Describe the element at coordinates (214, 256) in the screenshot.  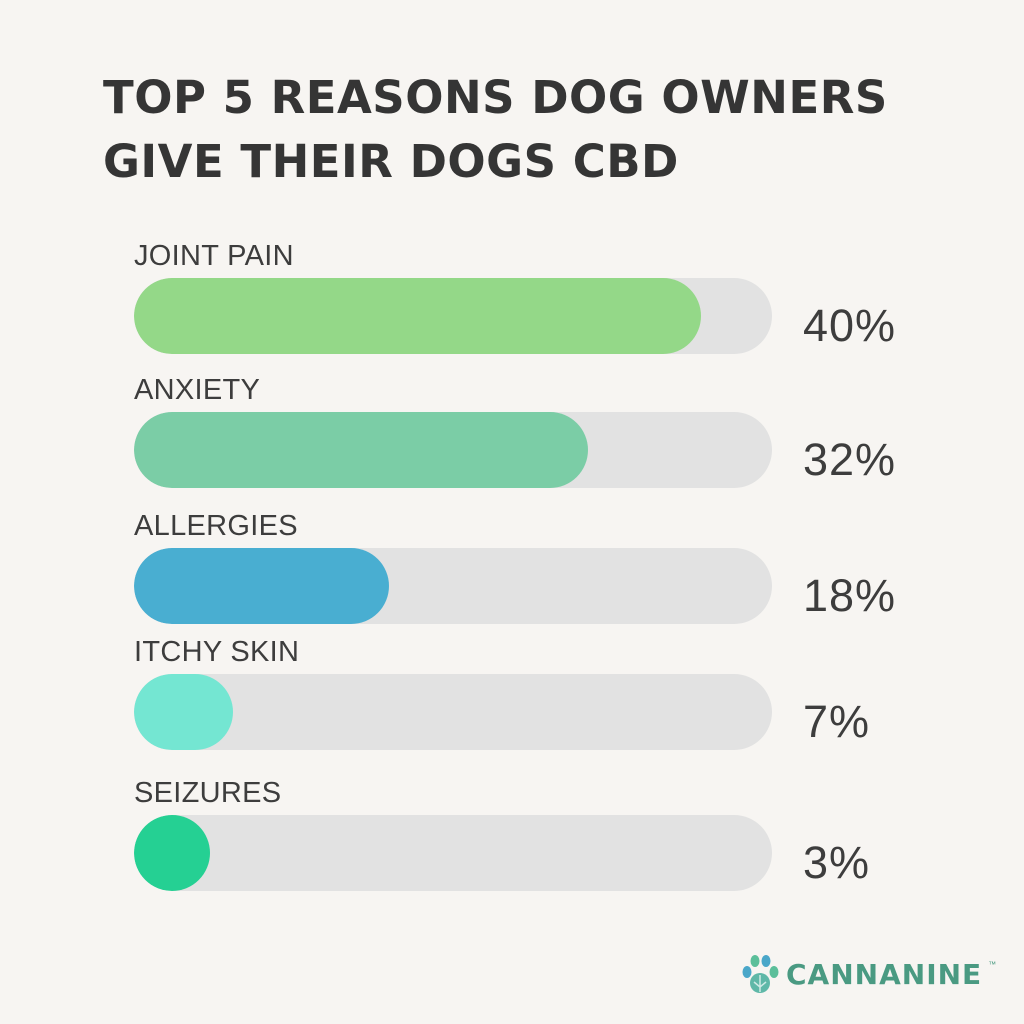
I see `category-label-joint-pain: JOINT PAIN` at that location.